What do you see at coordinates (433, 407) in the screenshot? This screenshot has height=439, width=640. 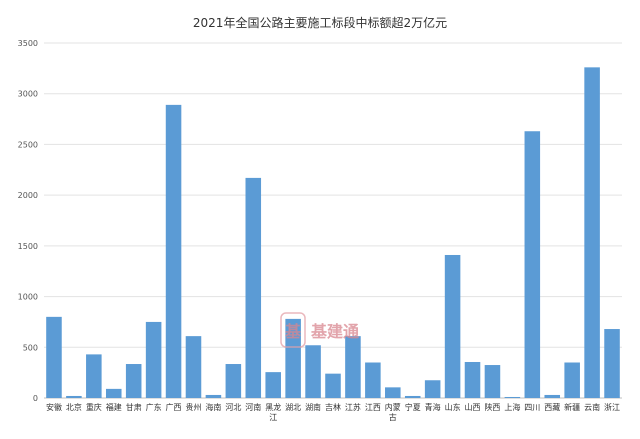 I see `x-tick-label: 青海` at bounding box center [433, 407].